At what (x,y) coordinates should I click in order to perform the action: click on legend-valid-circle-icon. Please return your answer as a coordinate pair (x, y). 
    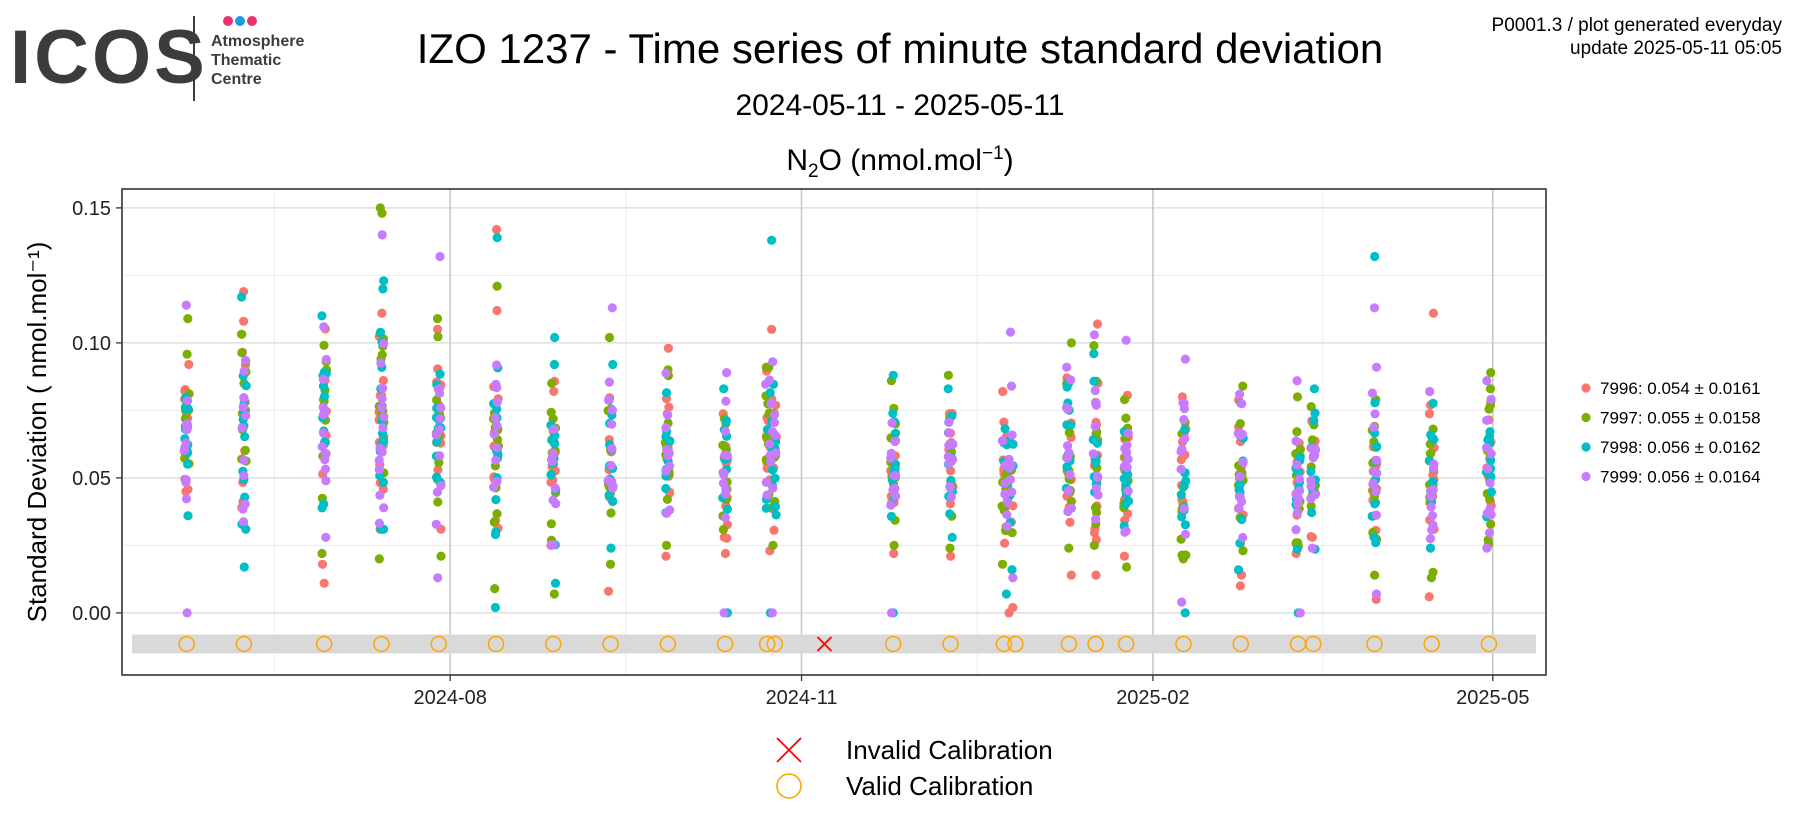
    Looking at the image, I should click on (789, 786).